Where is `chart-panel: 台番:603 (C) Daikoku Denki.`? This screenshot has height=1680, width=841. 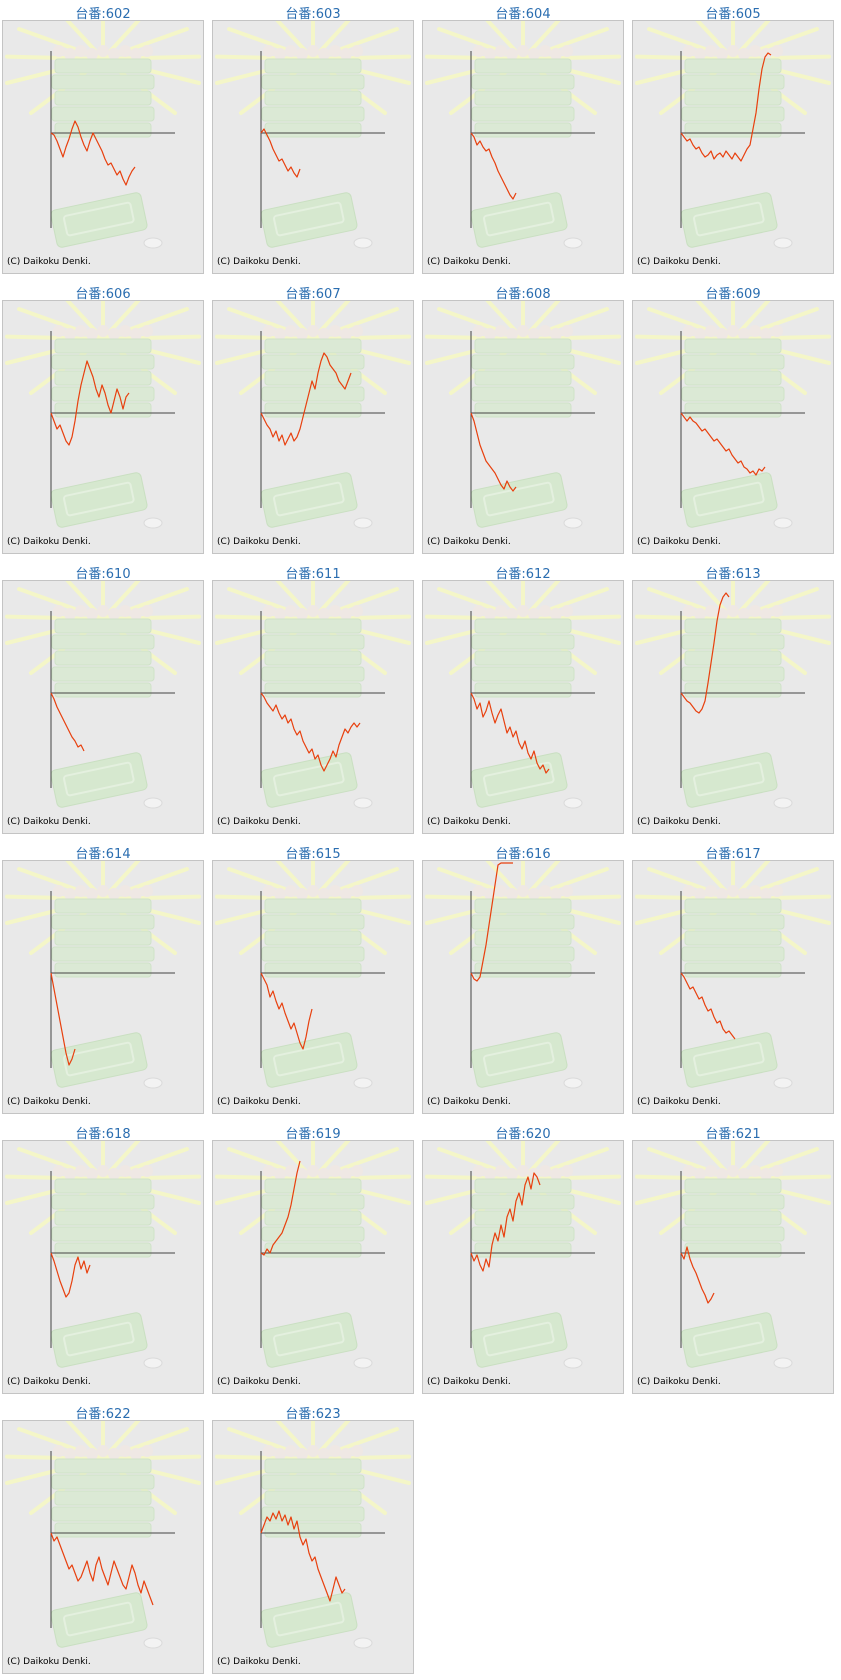
chart-panel: 台番:603 (C) Daikoku Denki. is located at coordinates (313, 137).